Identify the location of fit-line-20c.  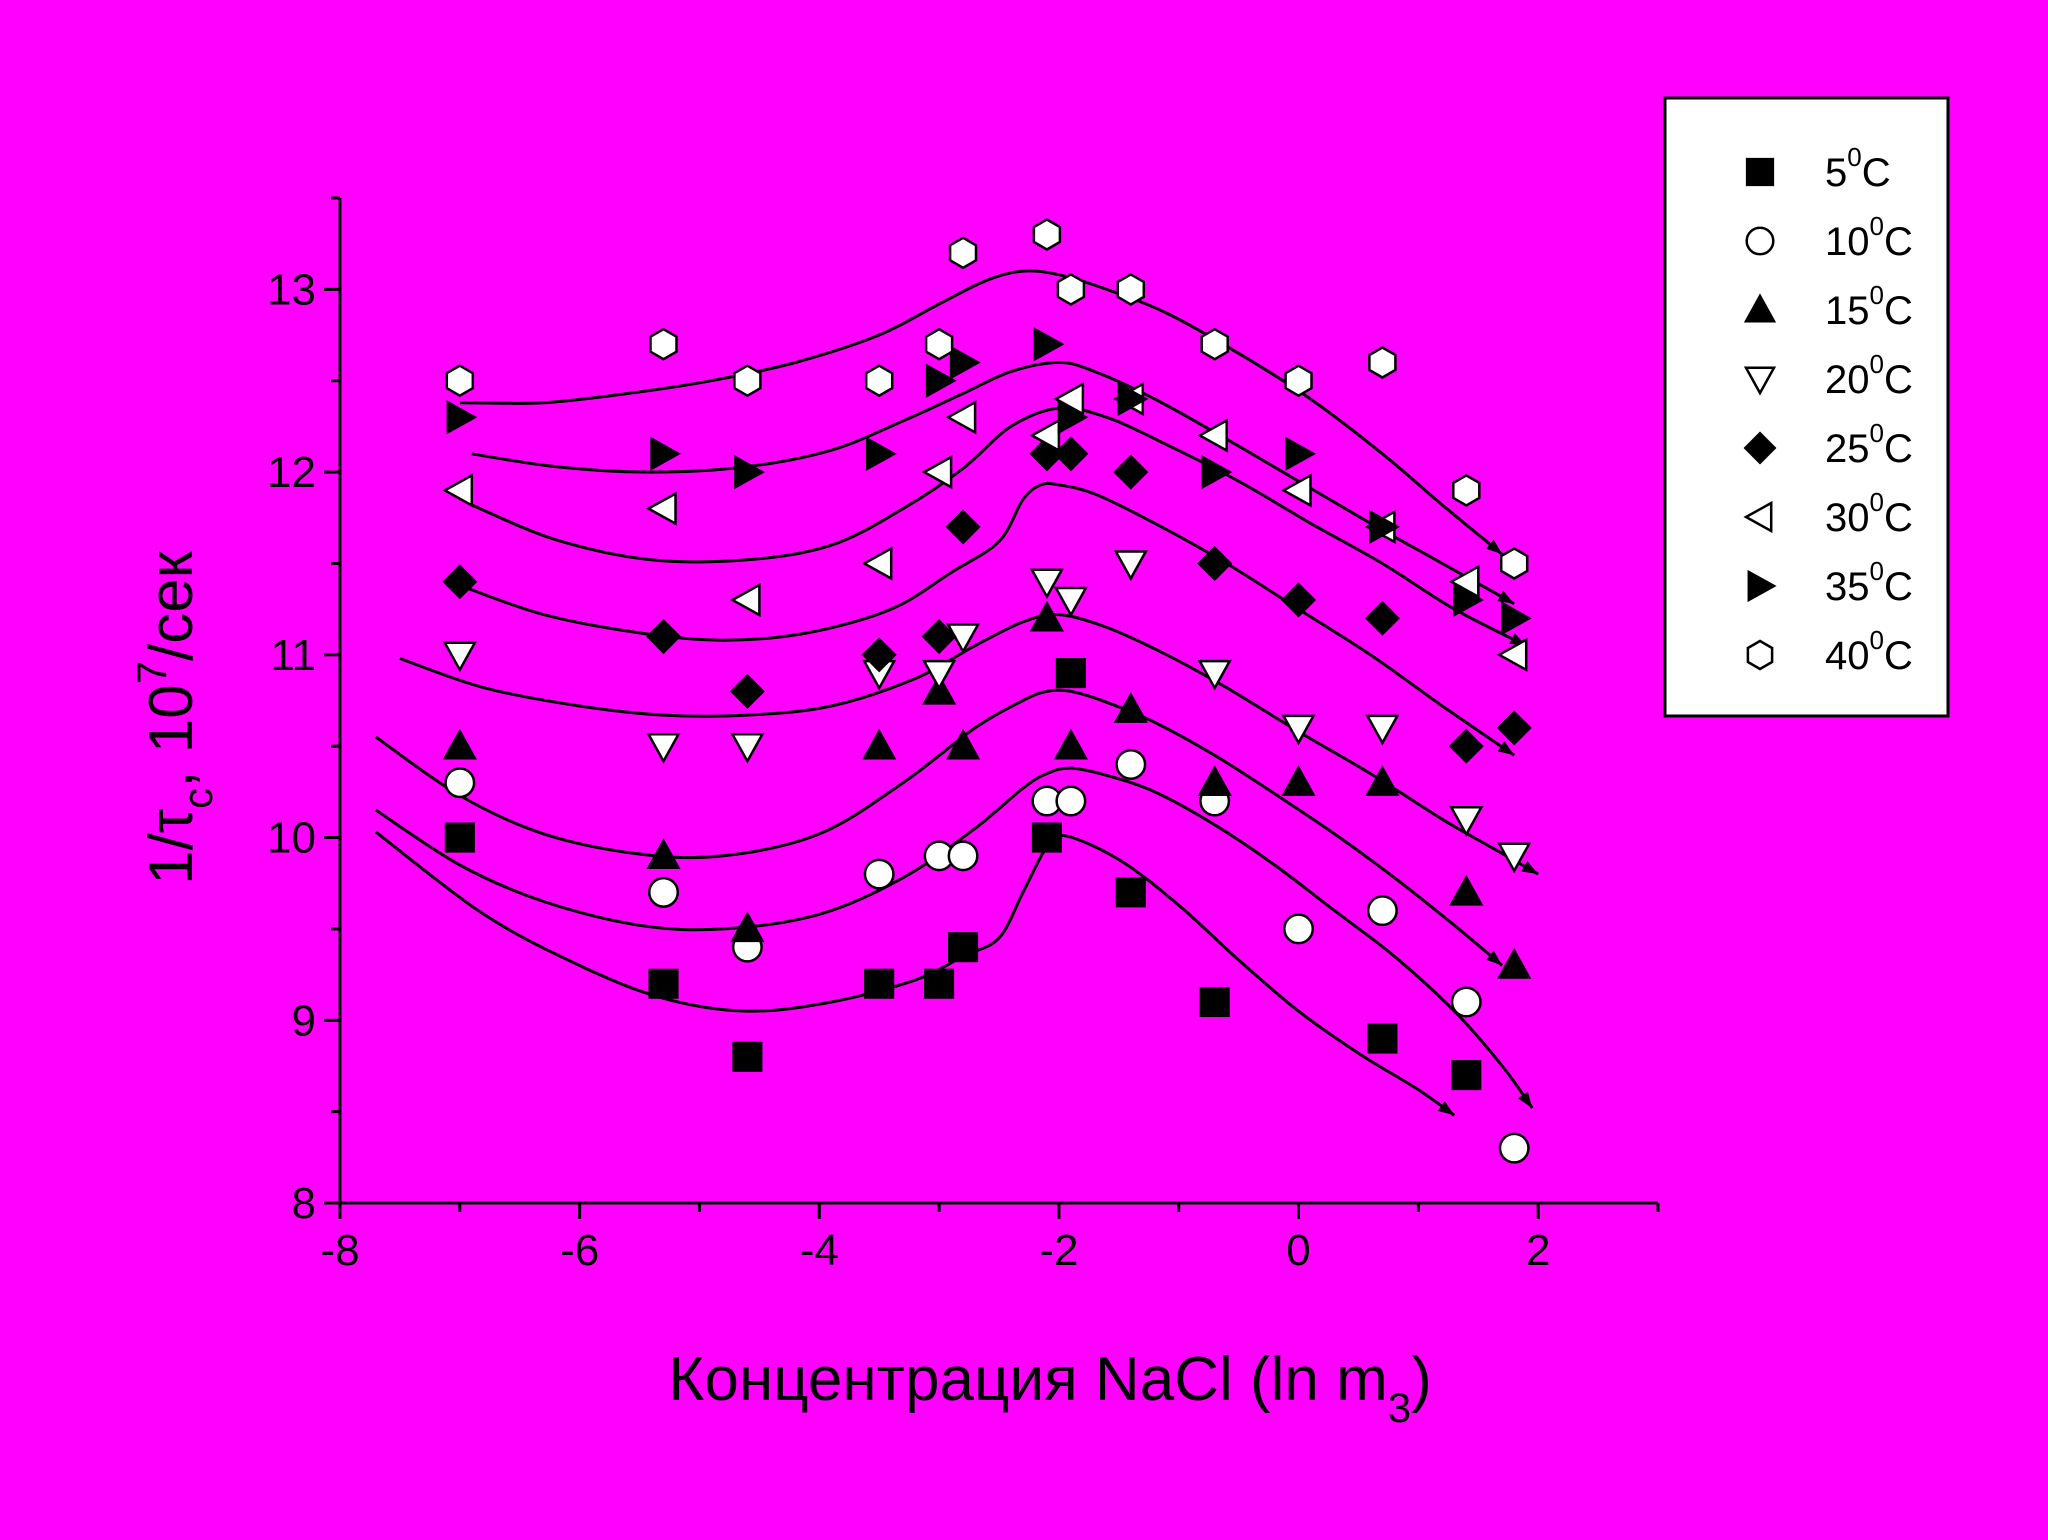
(969, 744).